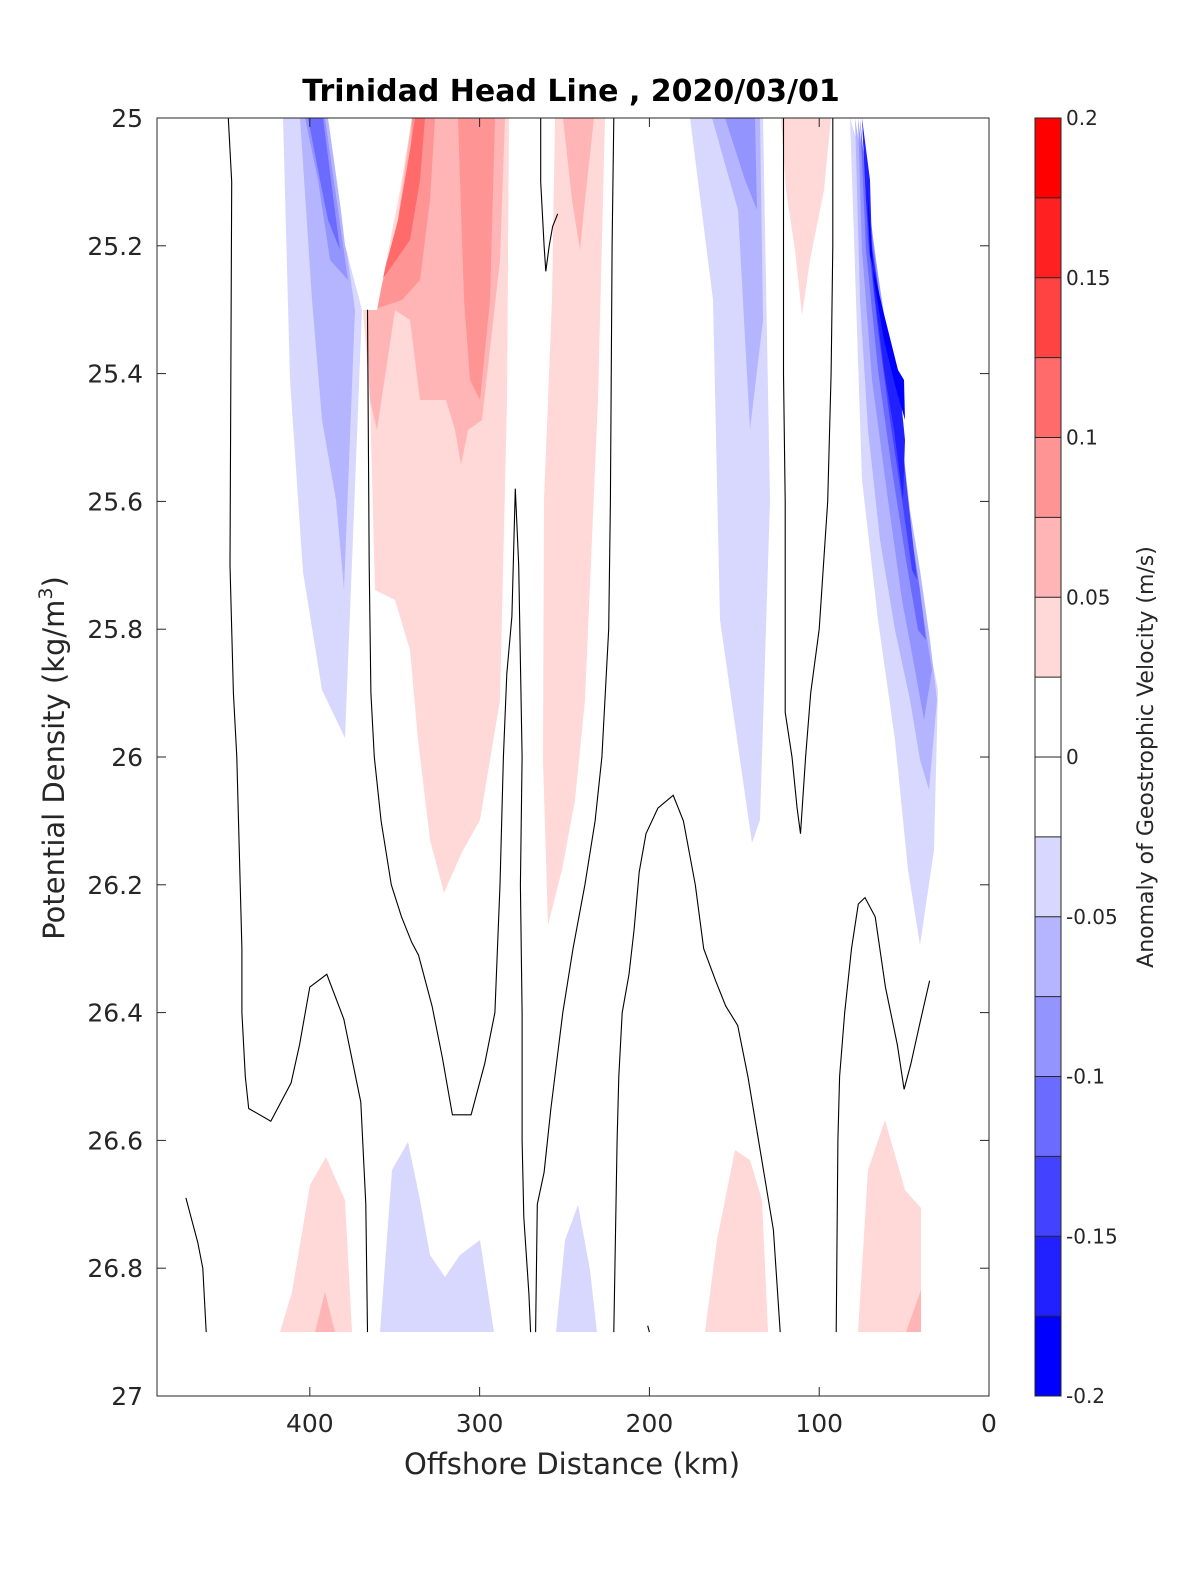 Image resolution: width=1200 pixels, height=1575 pixels. I want to click on pos-region-a5, so click(476, 259).